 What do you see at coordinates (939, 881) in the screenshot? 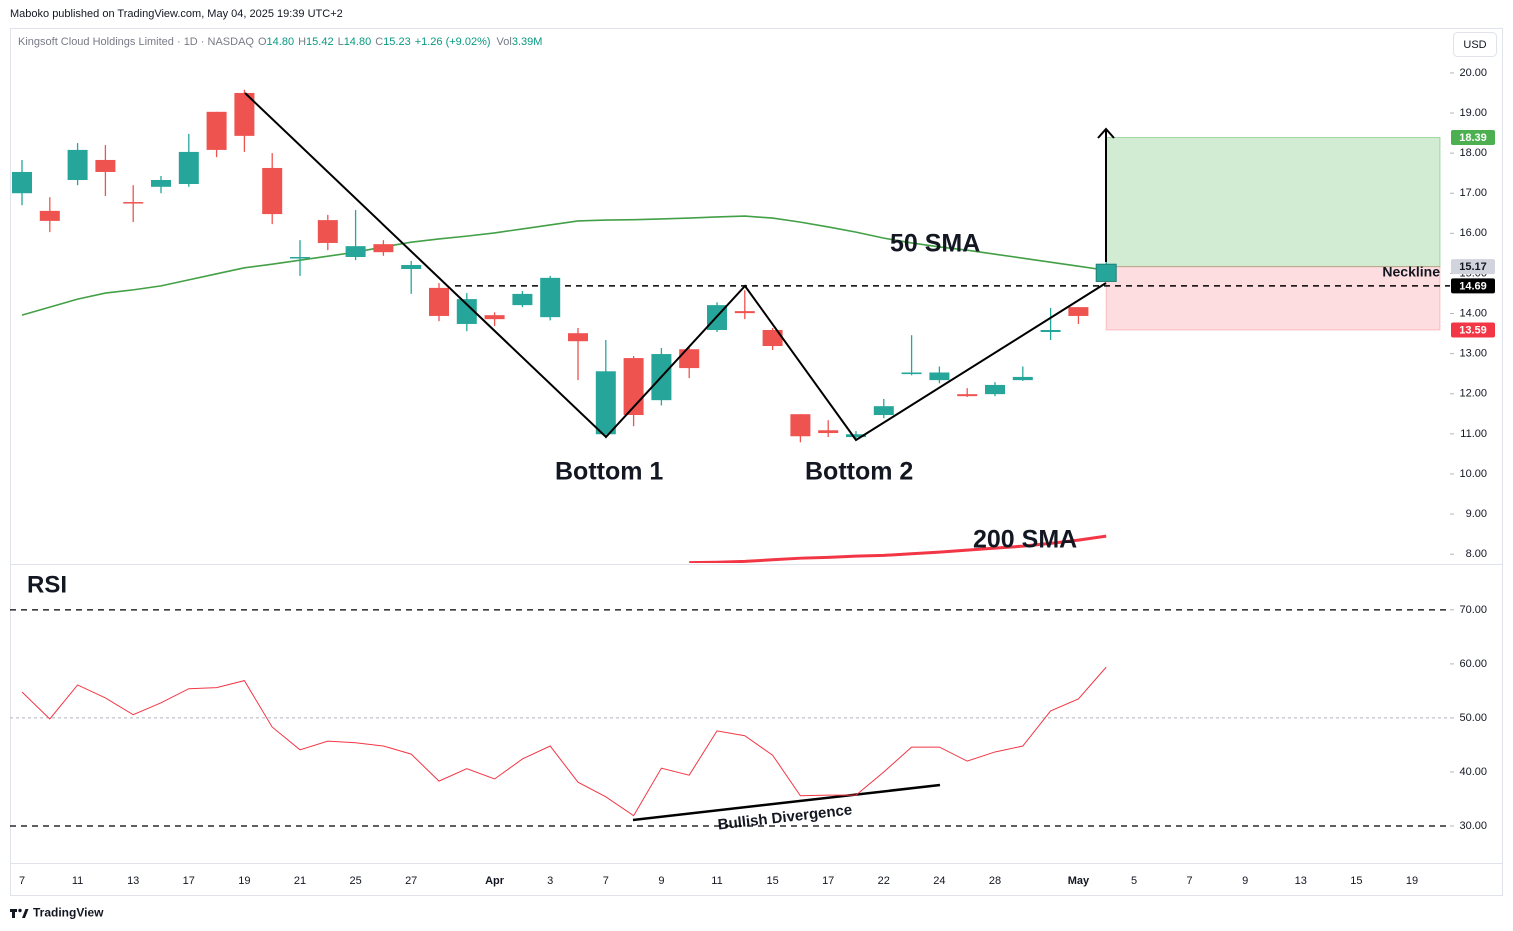
I see `x-tick-label: 24` at bounding box center [939, 881].